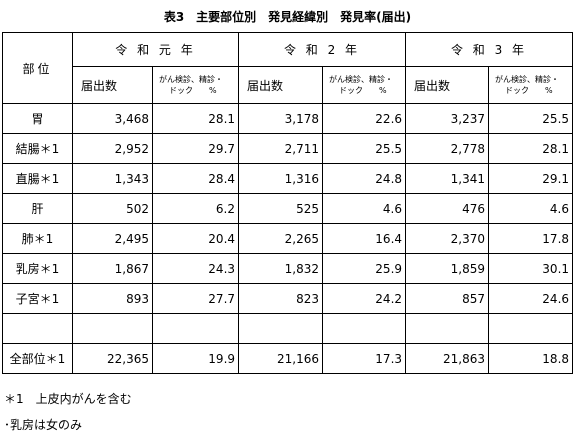  What do you see at coordinates (447, 118) in the screenshot?
I see `cell: 3,237` at bounding box center [447, 118].